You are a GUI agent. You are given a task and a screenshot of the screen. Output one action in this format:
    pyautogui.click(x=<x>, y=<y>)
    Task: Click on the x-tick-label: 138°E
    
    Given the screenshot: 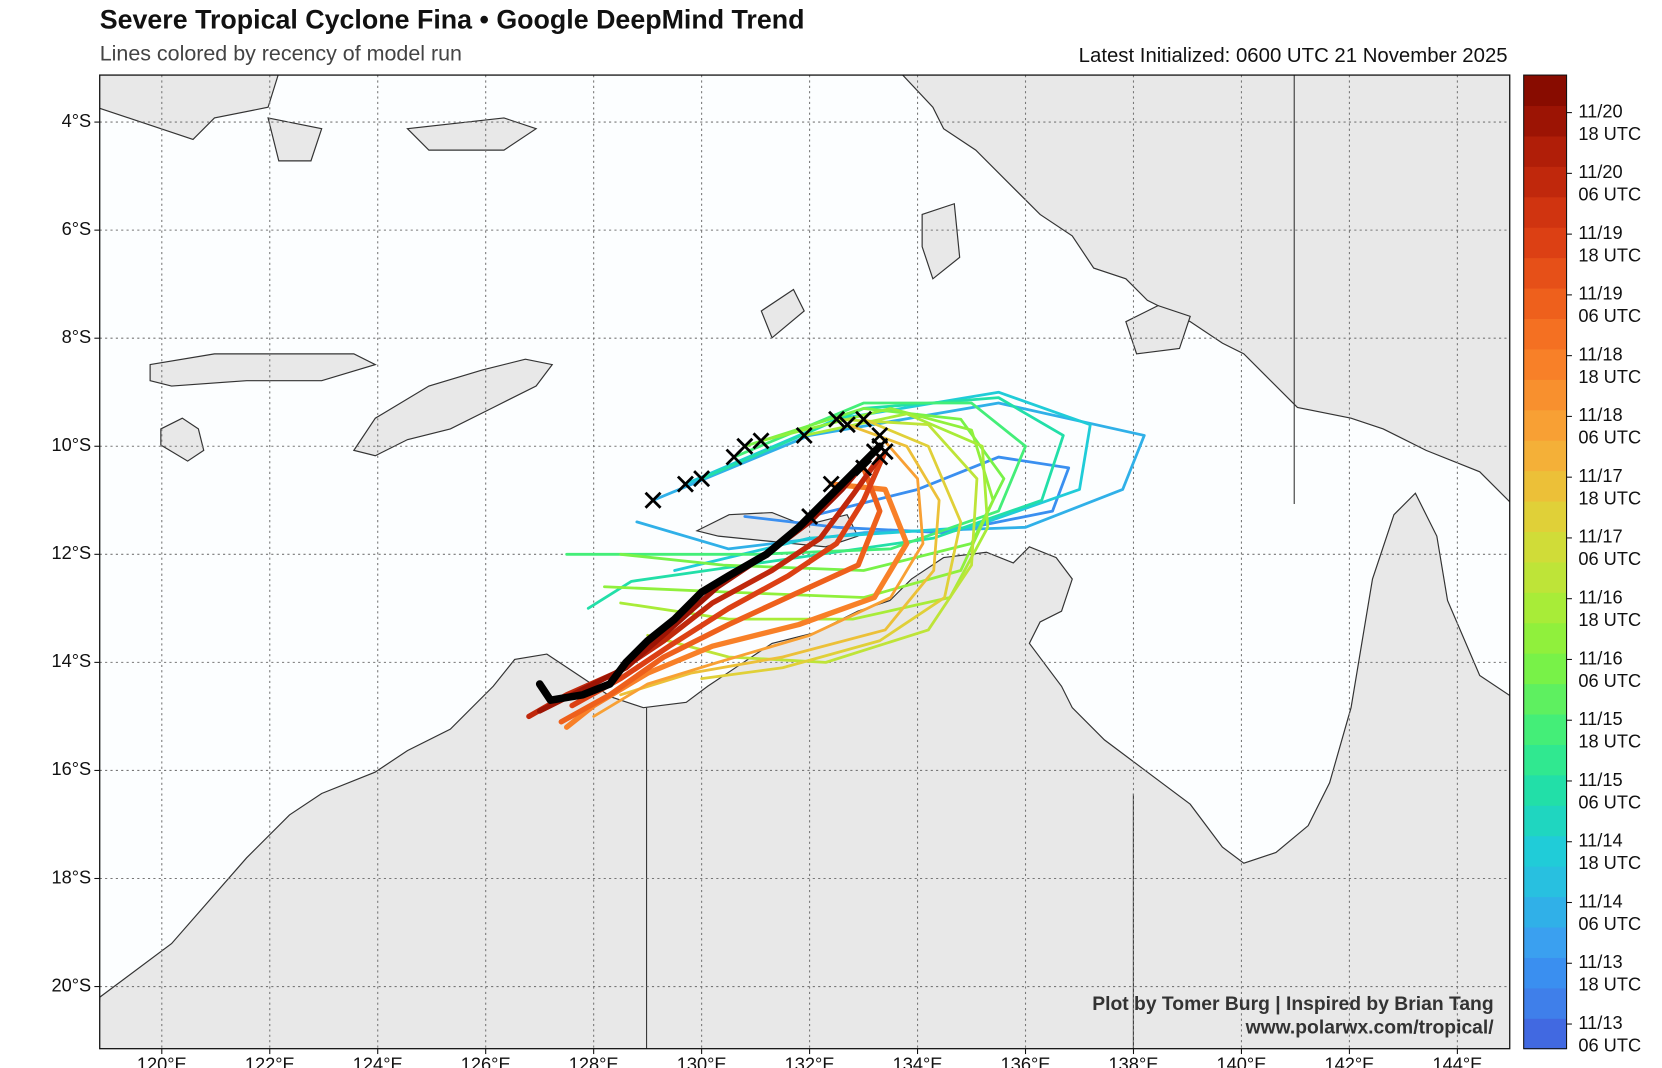 What is the action you would take?
    pyautogui.click(x=1134, y=1061)
    